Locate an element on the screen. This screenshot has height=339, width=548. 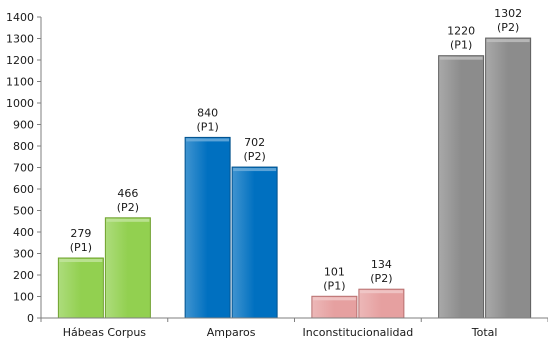
y-tick-label: 100 is located at coordinates (23, 297).